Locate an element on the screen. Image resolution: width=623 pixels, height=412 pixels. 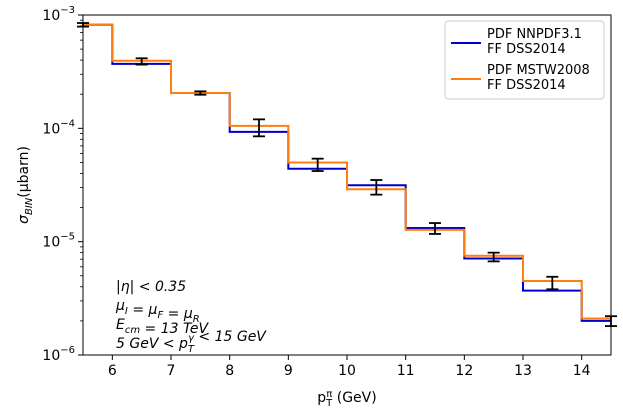
x-tick-label: 9 is located at coordinates (288, 371).